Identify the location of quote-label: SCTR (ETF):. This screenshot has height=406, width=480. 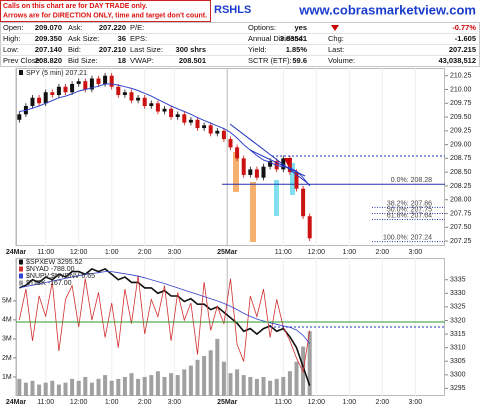
(270, 60).